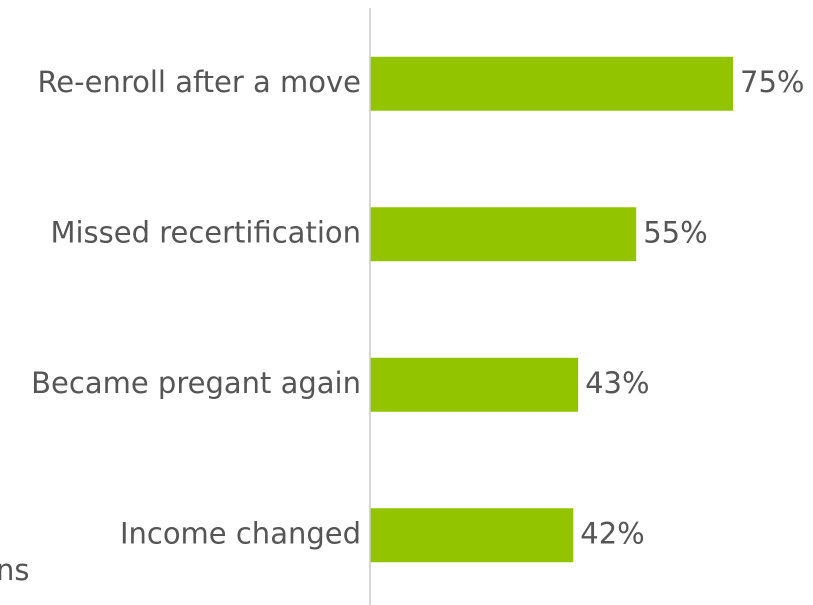  I want to click on annotation: ns, so click(15, 570).